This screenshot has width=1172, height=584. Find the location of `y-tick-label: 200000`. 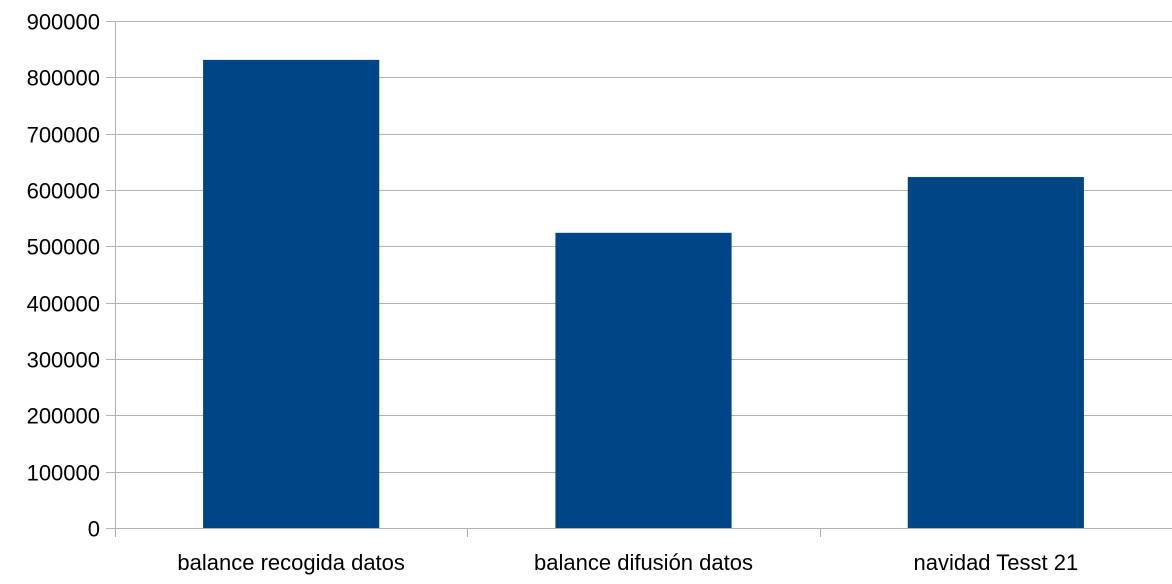

y-tick-label: 200000 is located at coordinates (63, 416).